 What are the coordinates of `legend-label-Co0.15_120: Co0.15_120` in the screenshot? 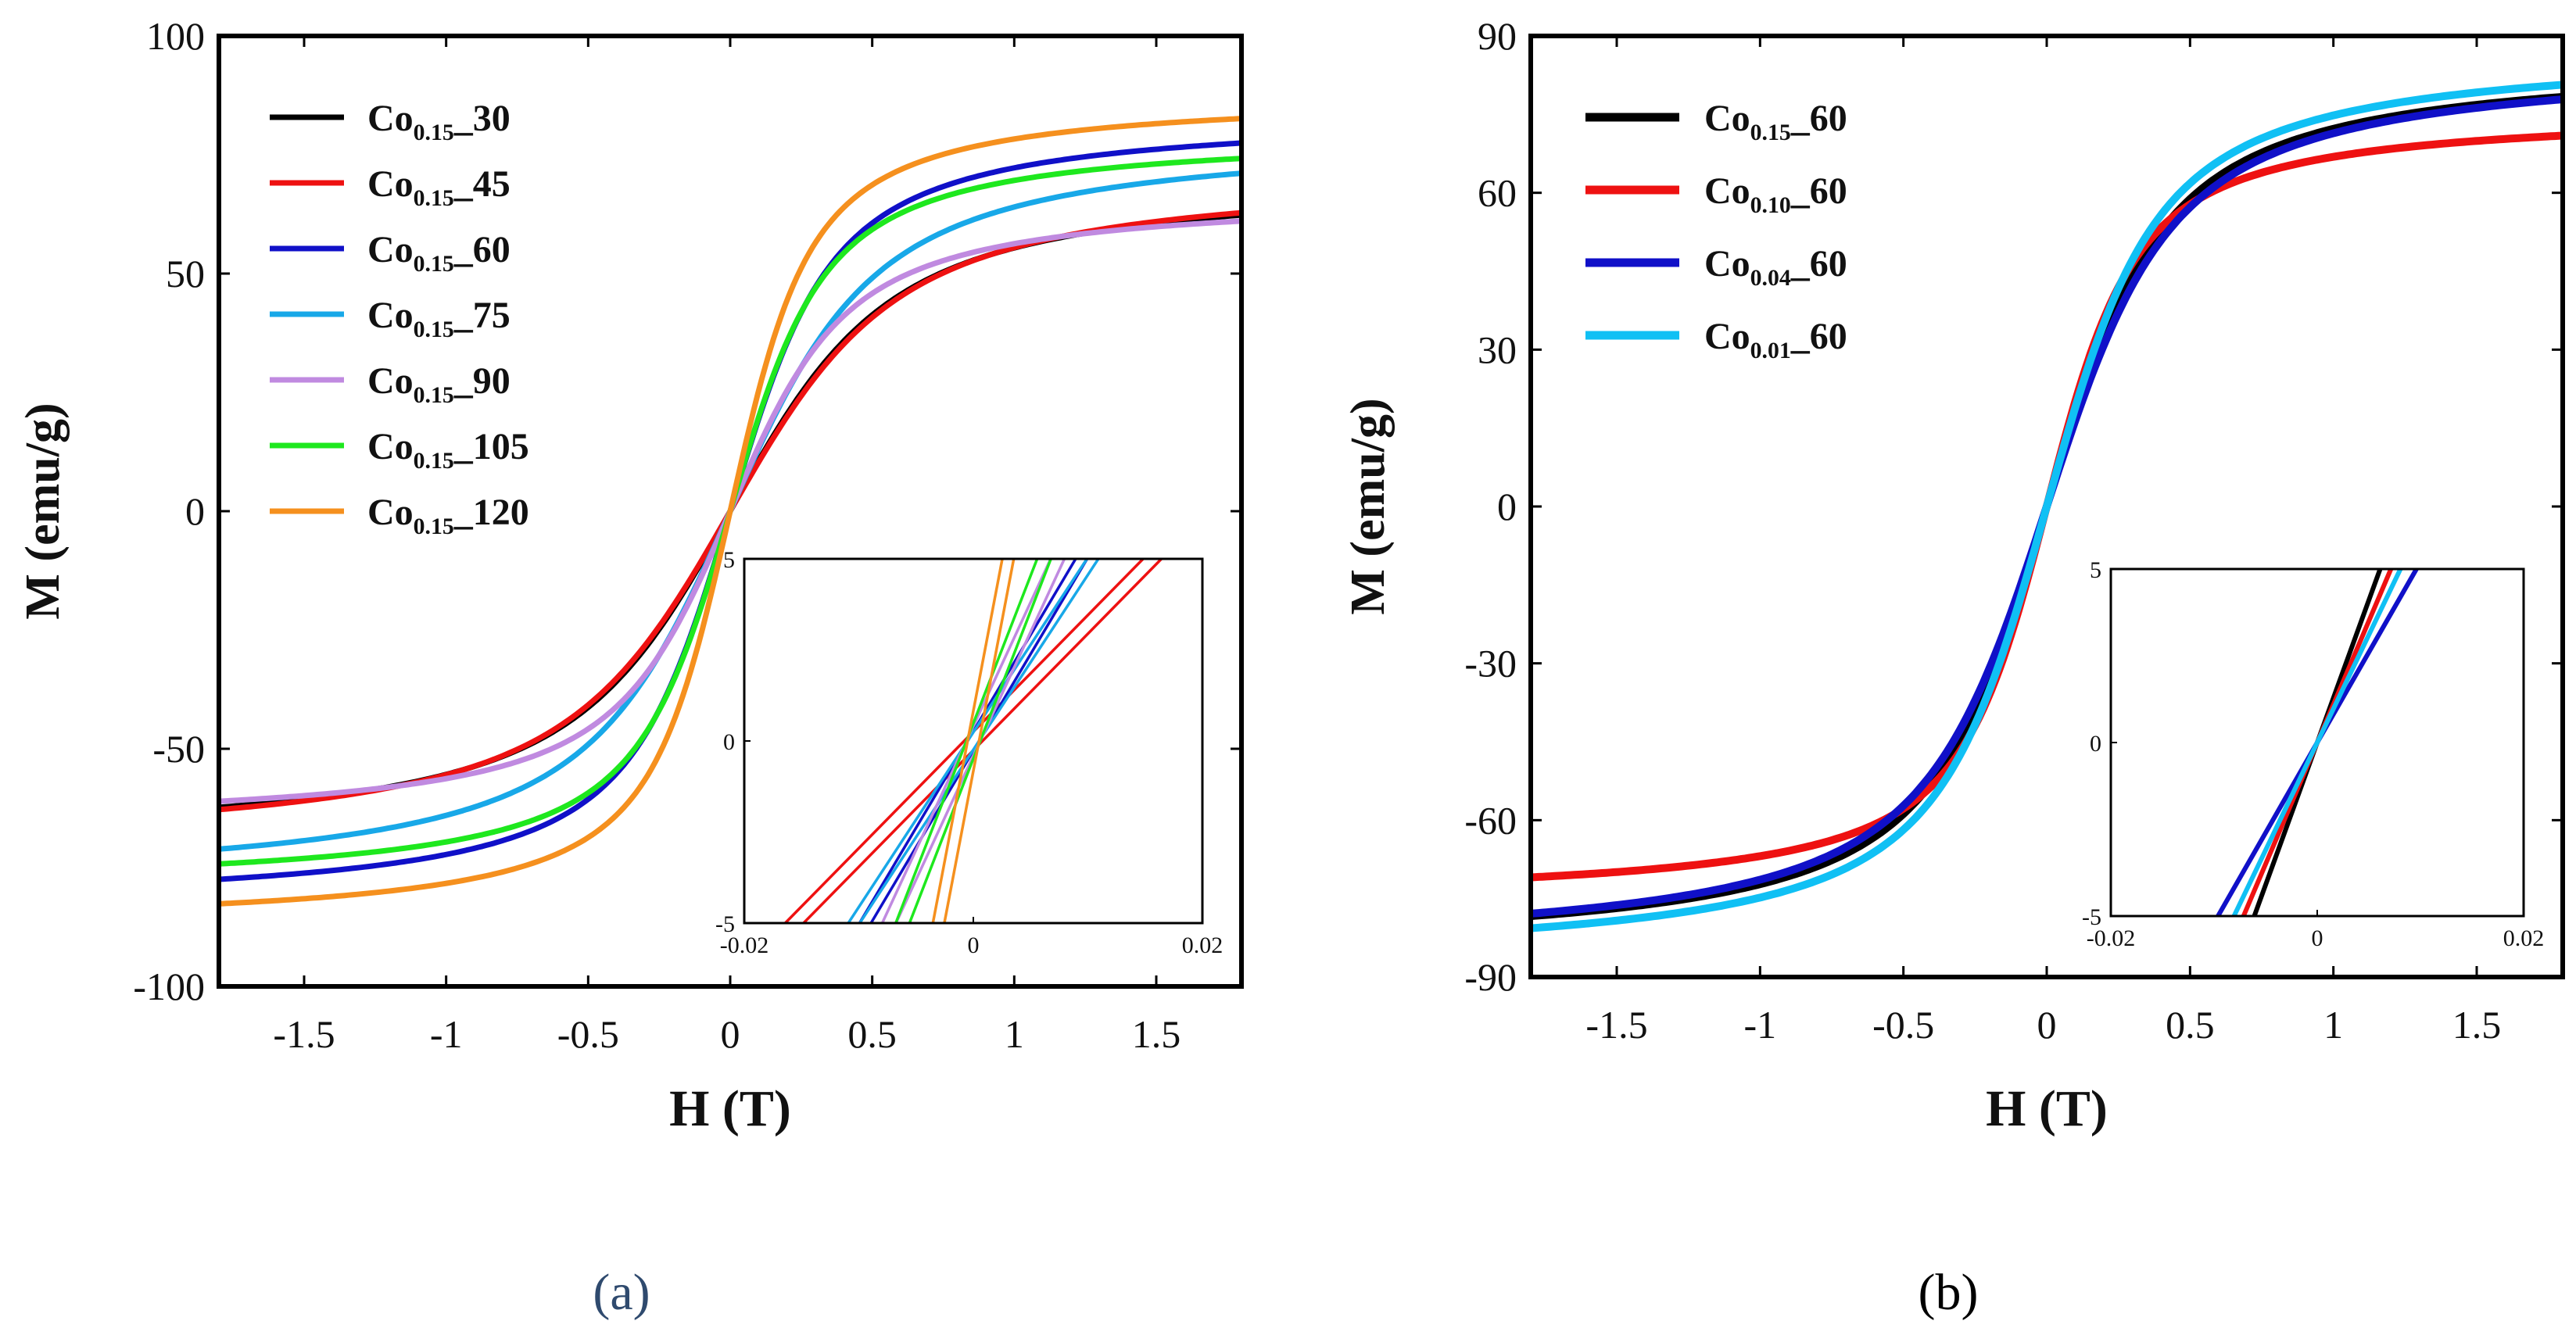 It's located at (448, 515).